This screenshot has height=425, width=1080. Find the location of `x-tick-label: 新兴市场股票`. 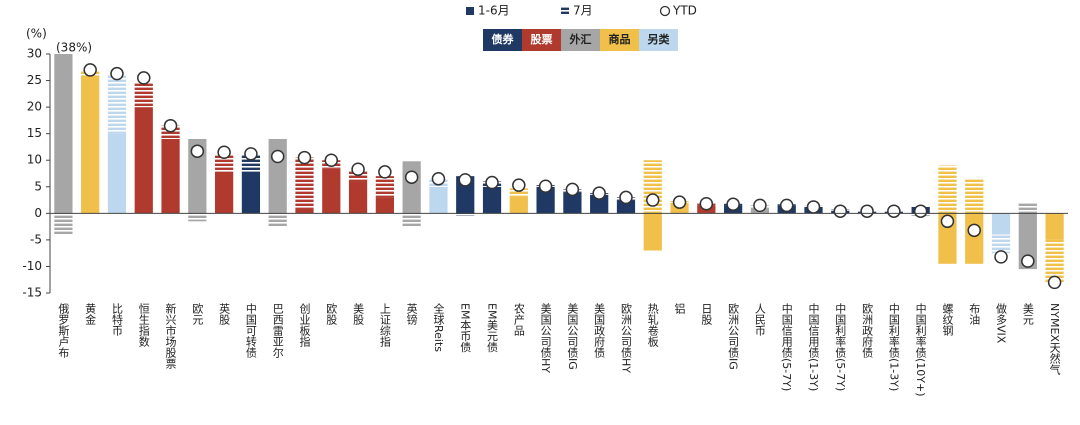

x-tick-label: 新兴市场股票 is located at coordinates (170, 335).